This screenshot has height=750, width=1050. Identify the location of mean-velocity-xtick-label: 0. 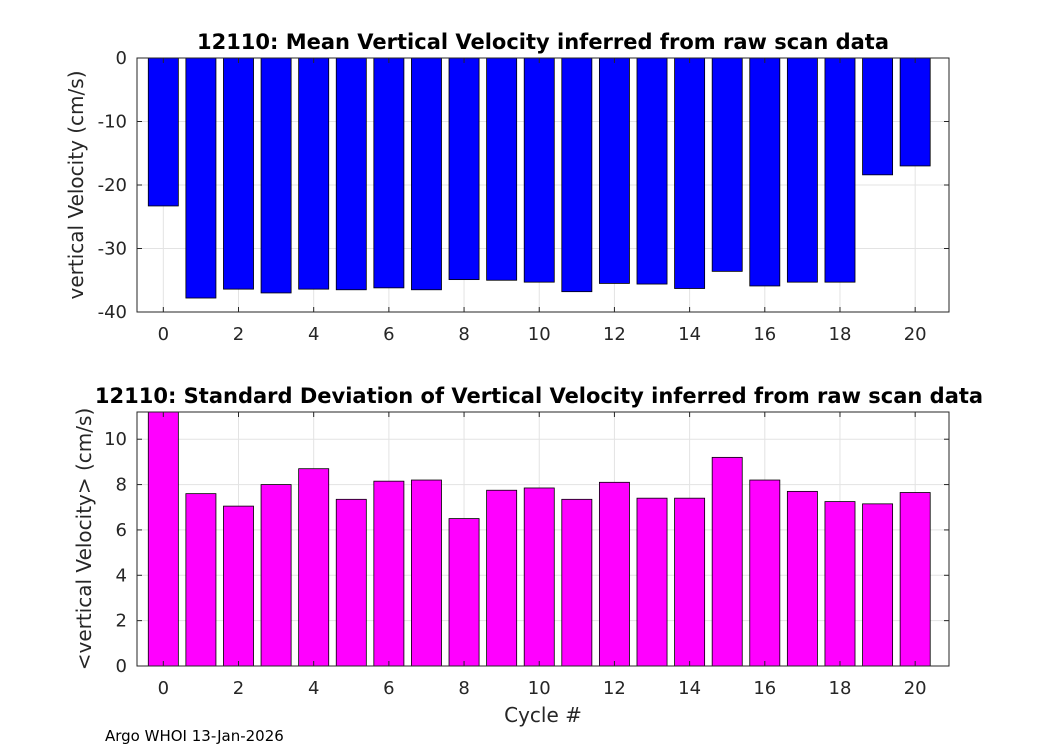
(163, 334).